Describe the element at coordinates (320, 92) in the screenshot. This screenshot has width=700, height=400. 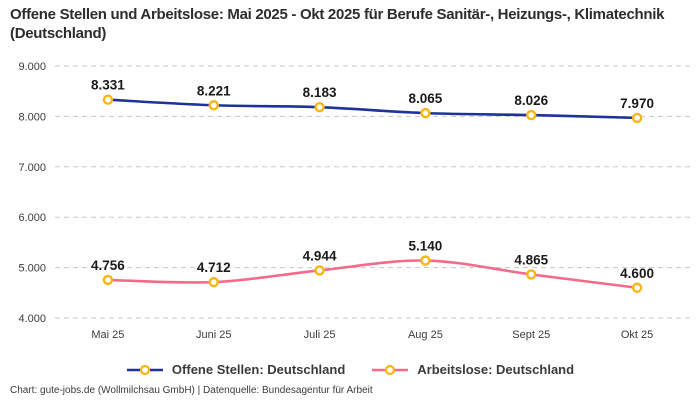
I see `data-label: 8.183` at that location.